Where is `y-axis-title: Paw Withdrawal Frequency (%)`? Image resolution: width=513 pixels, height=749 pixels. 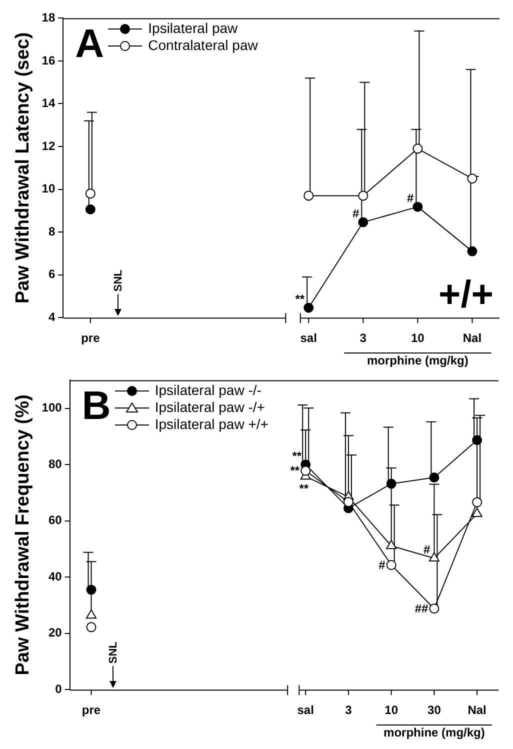
y-axis-title: Paw Withdrawal Frequency (%) is located at coordinates (23, 535).